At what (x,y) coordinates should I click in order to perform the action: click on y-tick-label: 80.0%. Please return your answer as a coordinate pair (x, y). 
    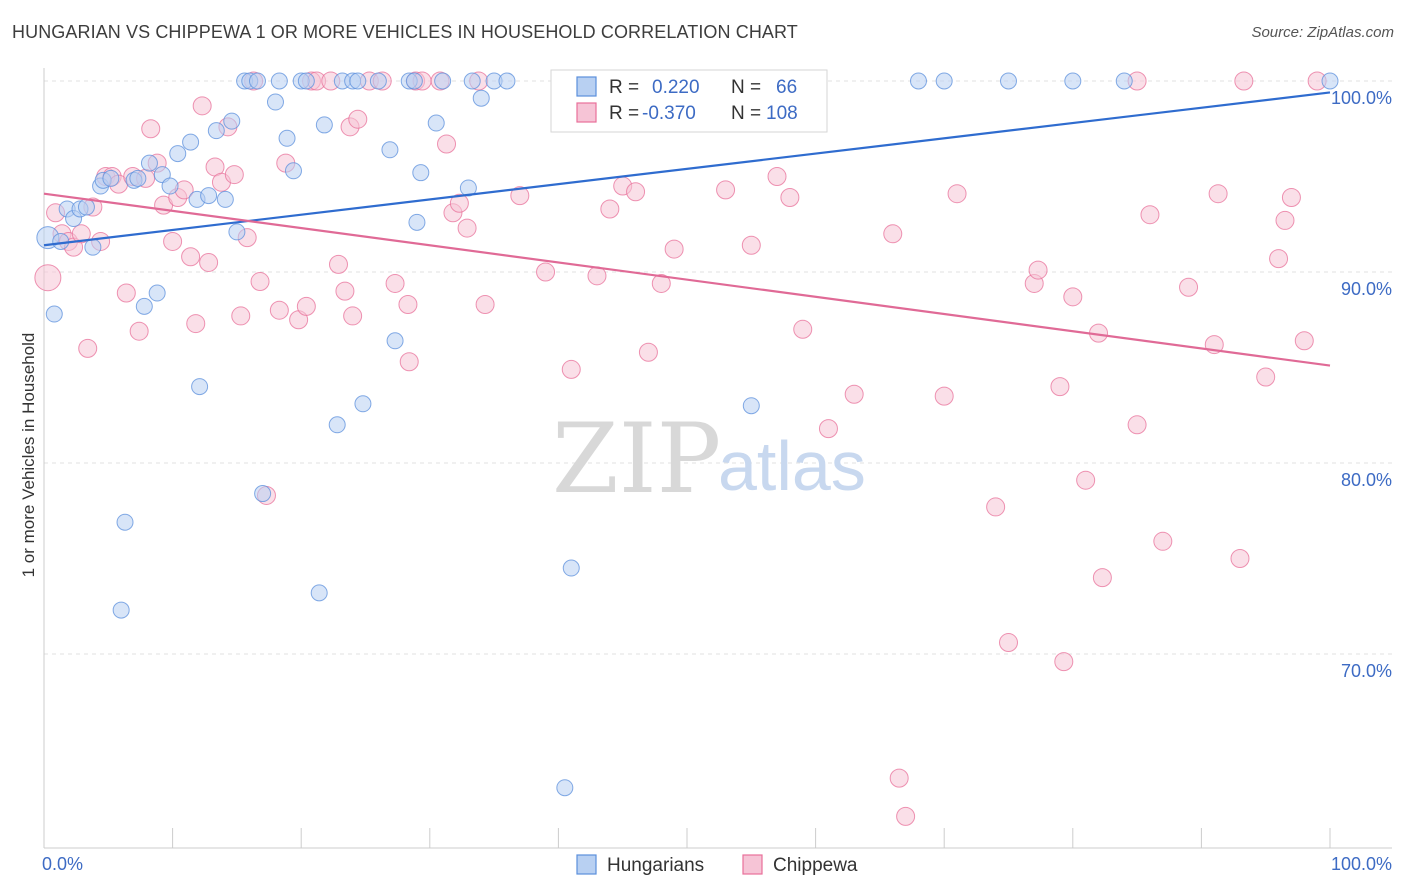
    Looking at the image, I should click on (1366, 480).